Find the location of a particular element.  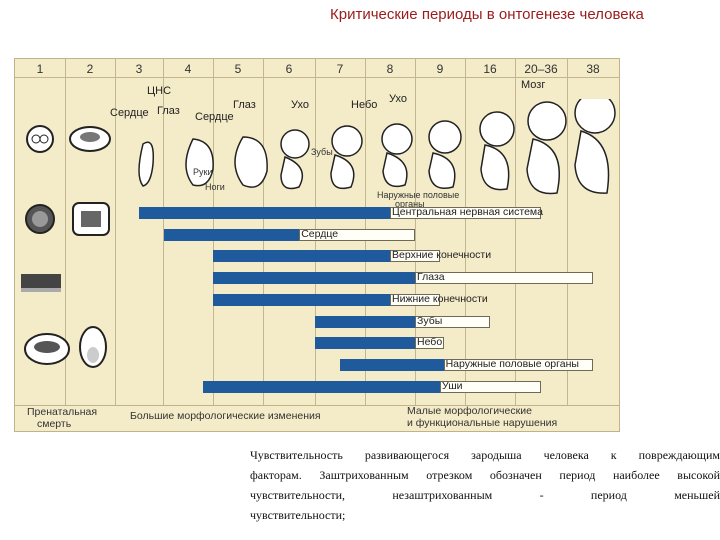

embryo-week5-icon is located at coordinates (251, 162).